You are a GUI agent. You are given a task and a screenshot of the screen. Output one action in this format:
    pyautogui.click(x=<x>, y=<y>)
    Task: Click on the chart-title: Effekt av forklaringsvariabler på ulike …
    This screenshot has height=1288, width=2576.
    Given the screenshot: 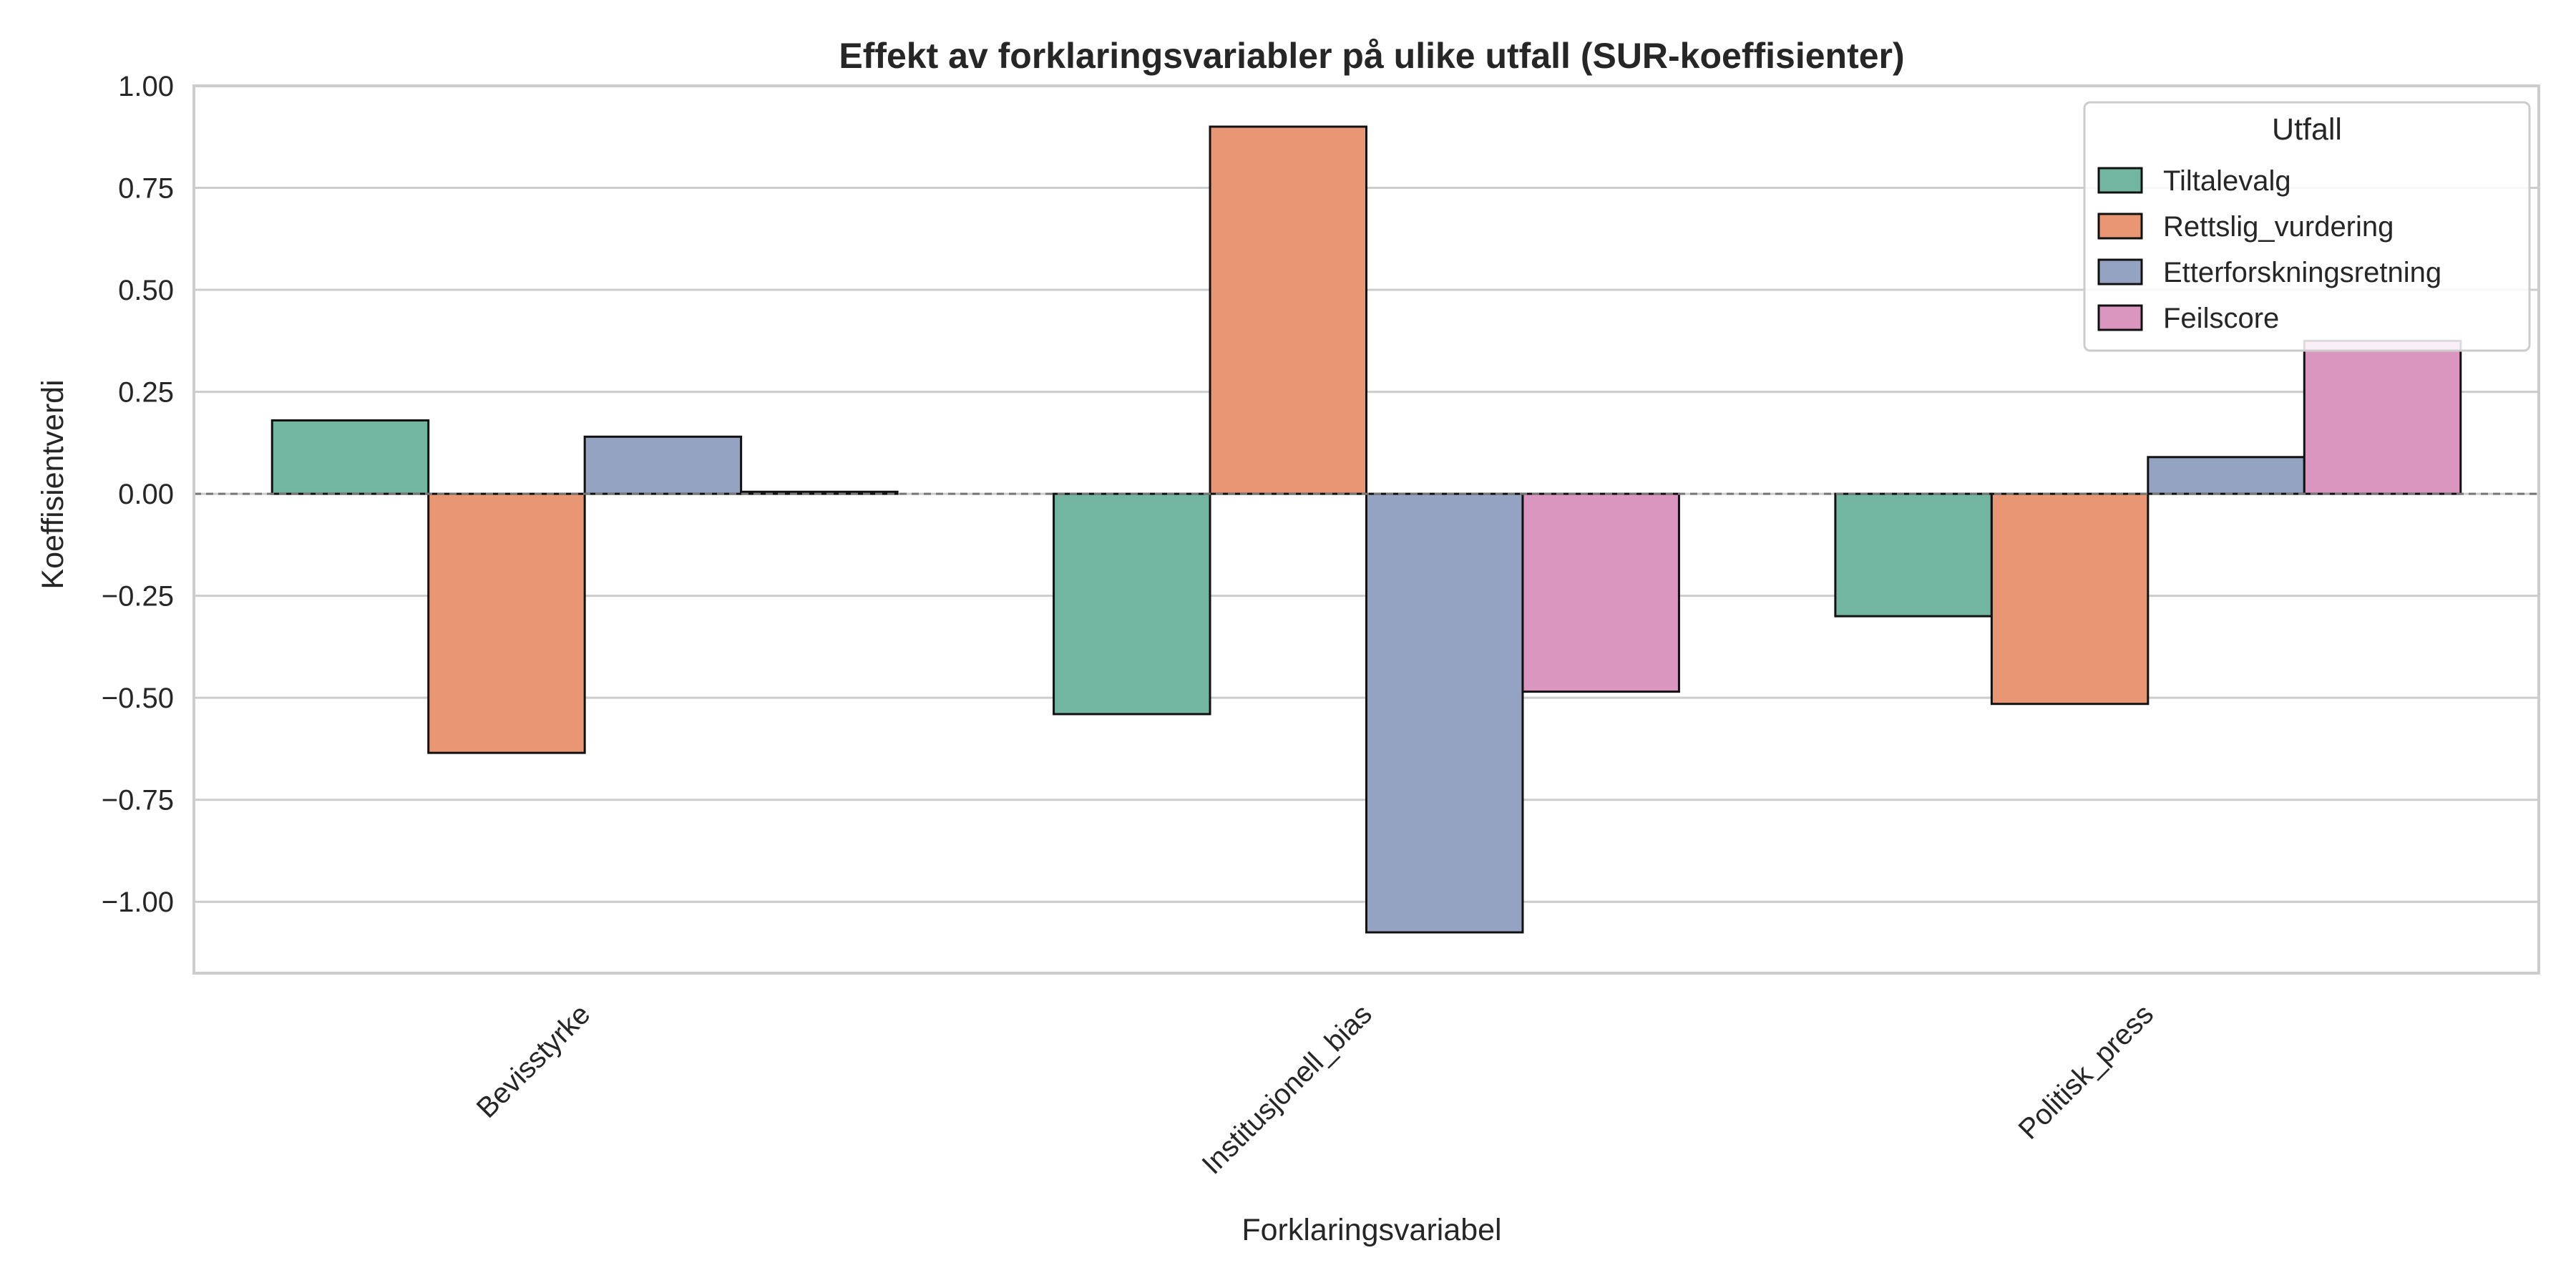 What is the action you would take?
    pyautogui.click(x=1371, y=56)
    